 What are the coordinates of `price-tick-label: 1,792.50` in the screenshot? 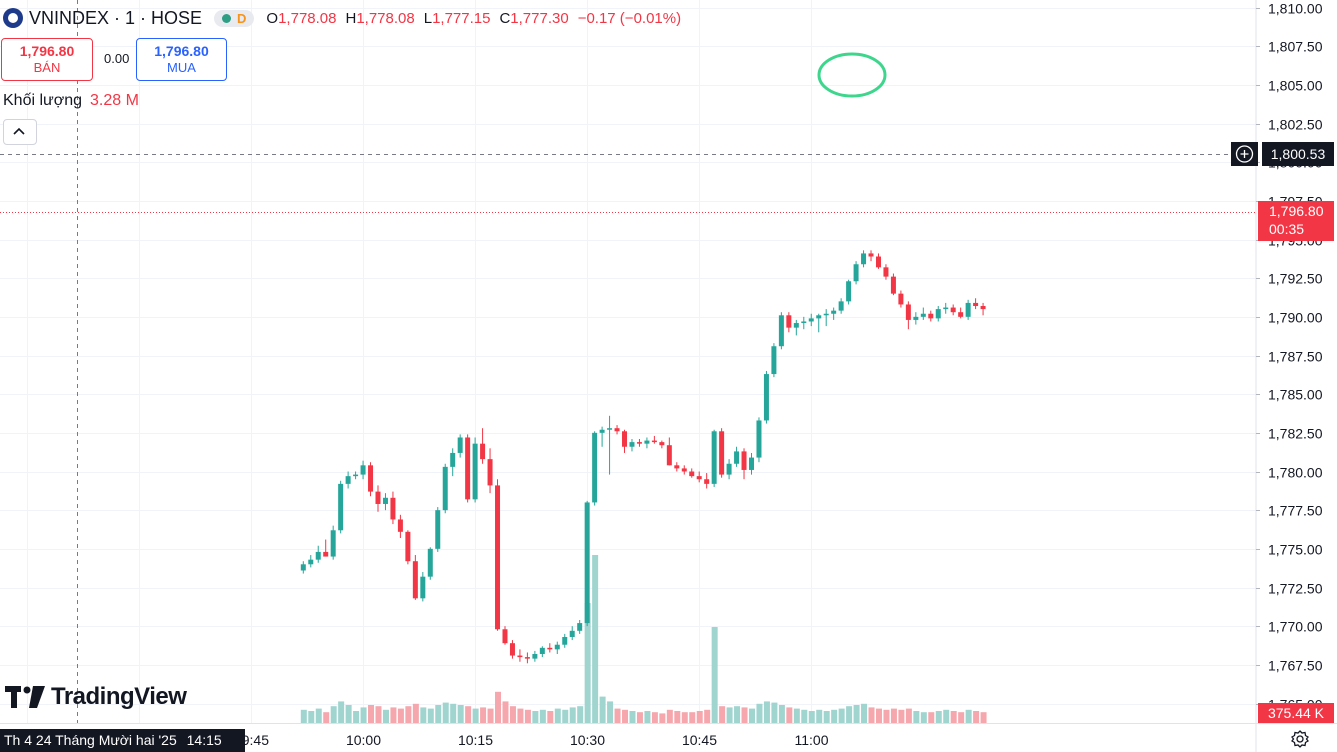 It's located at (1295, 279).